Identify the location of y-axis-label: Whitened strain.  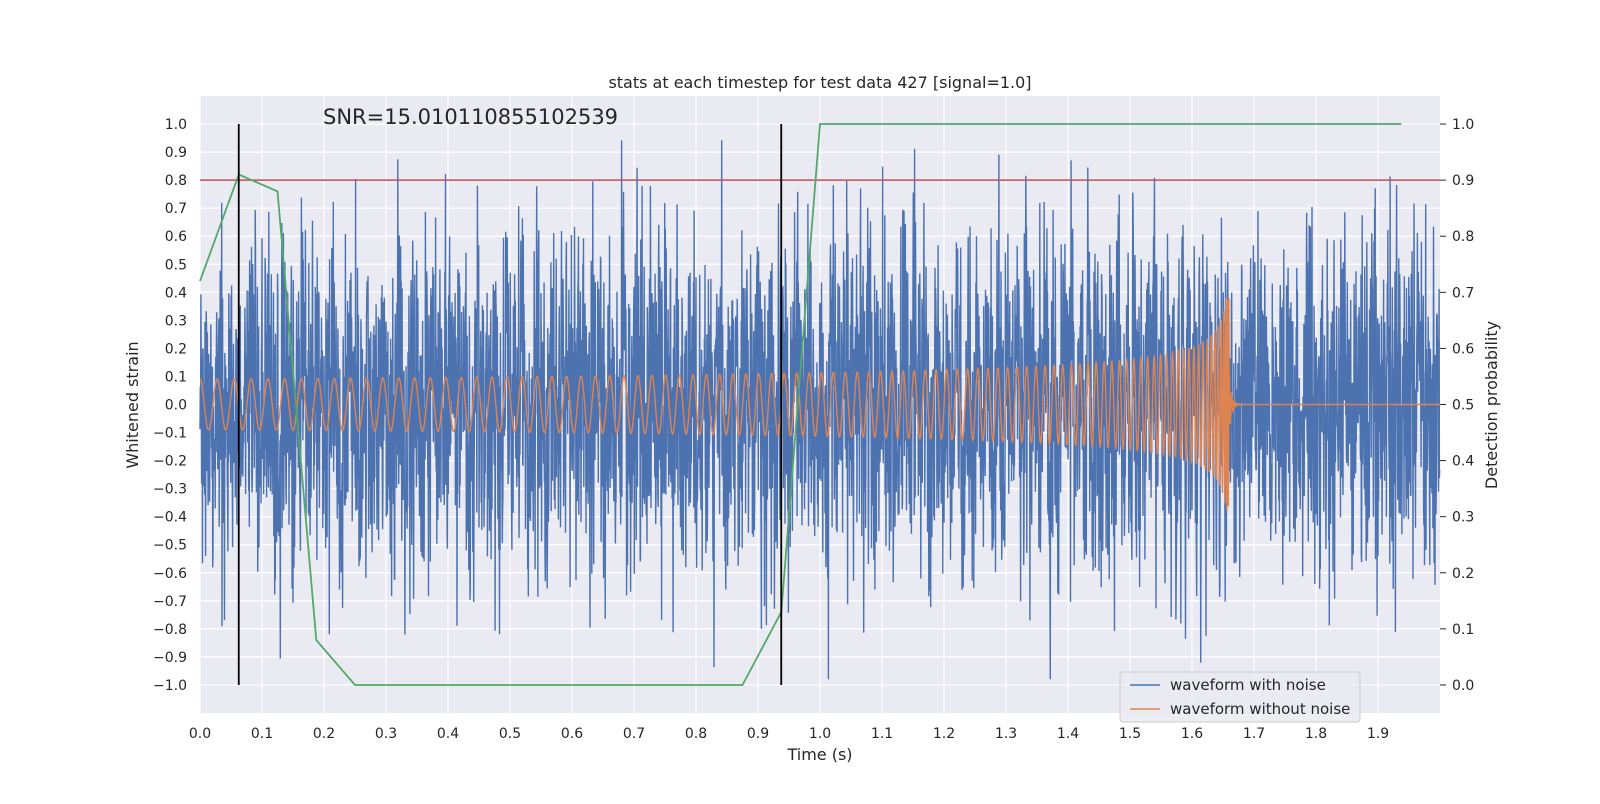
(132, 404).